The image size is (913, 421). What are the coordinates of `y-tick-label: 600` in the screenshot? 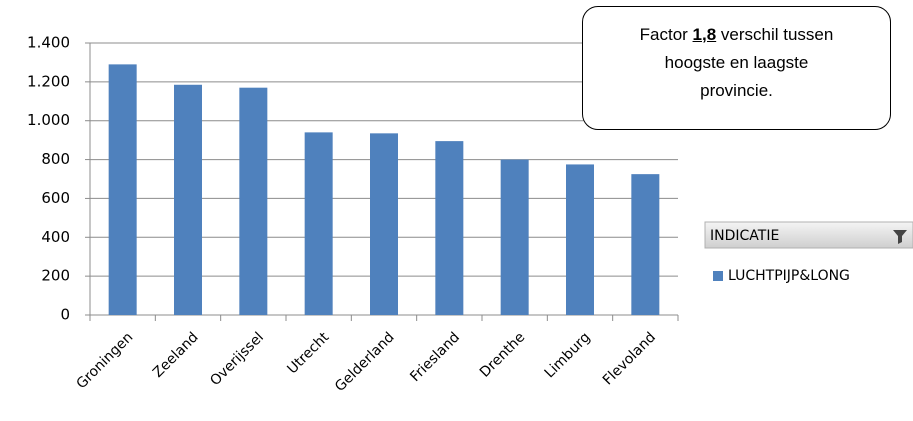 It's located at (55, 198).